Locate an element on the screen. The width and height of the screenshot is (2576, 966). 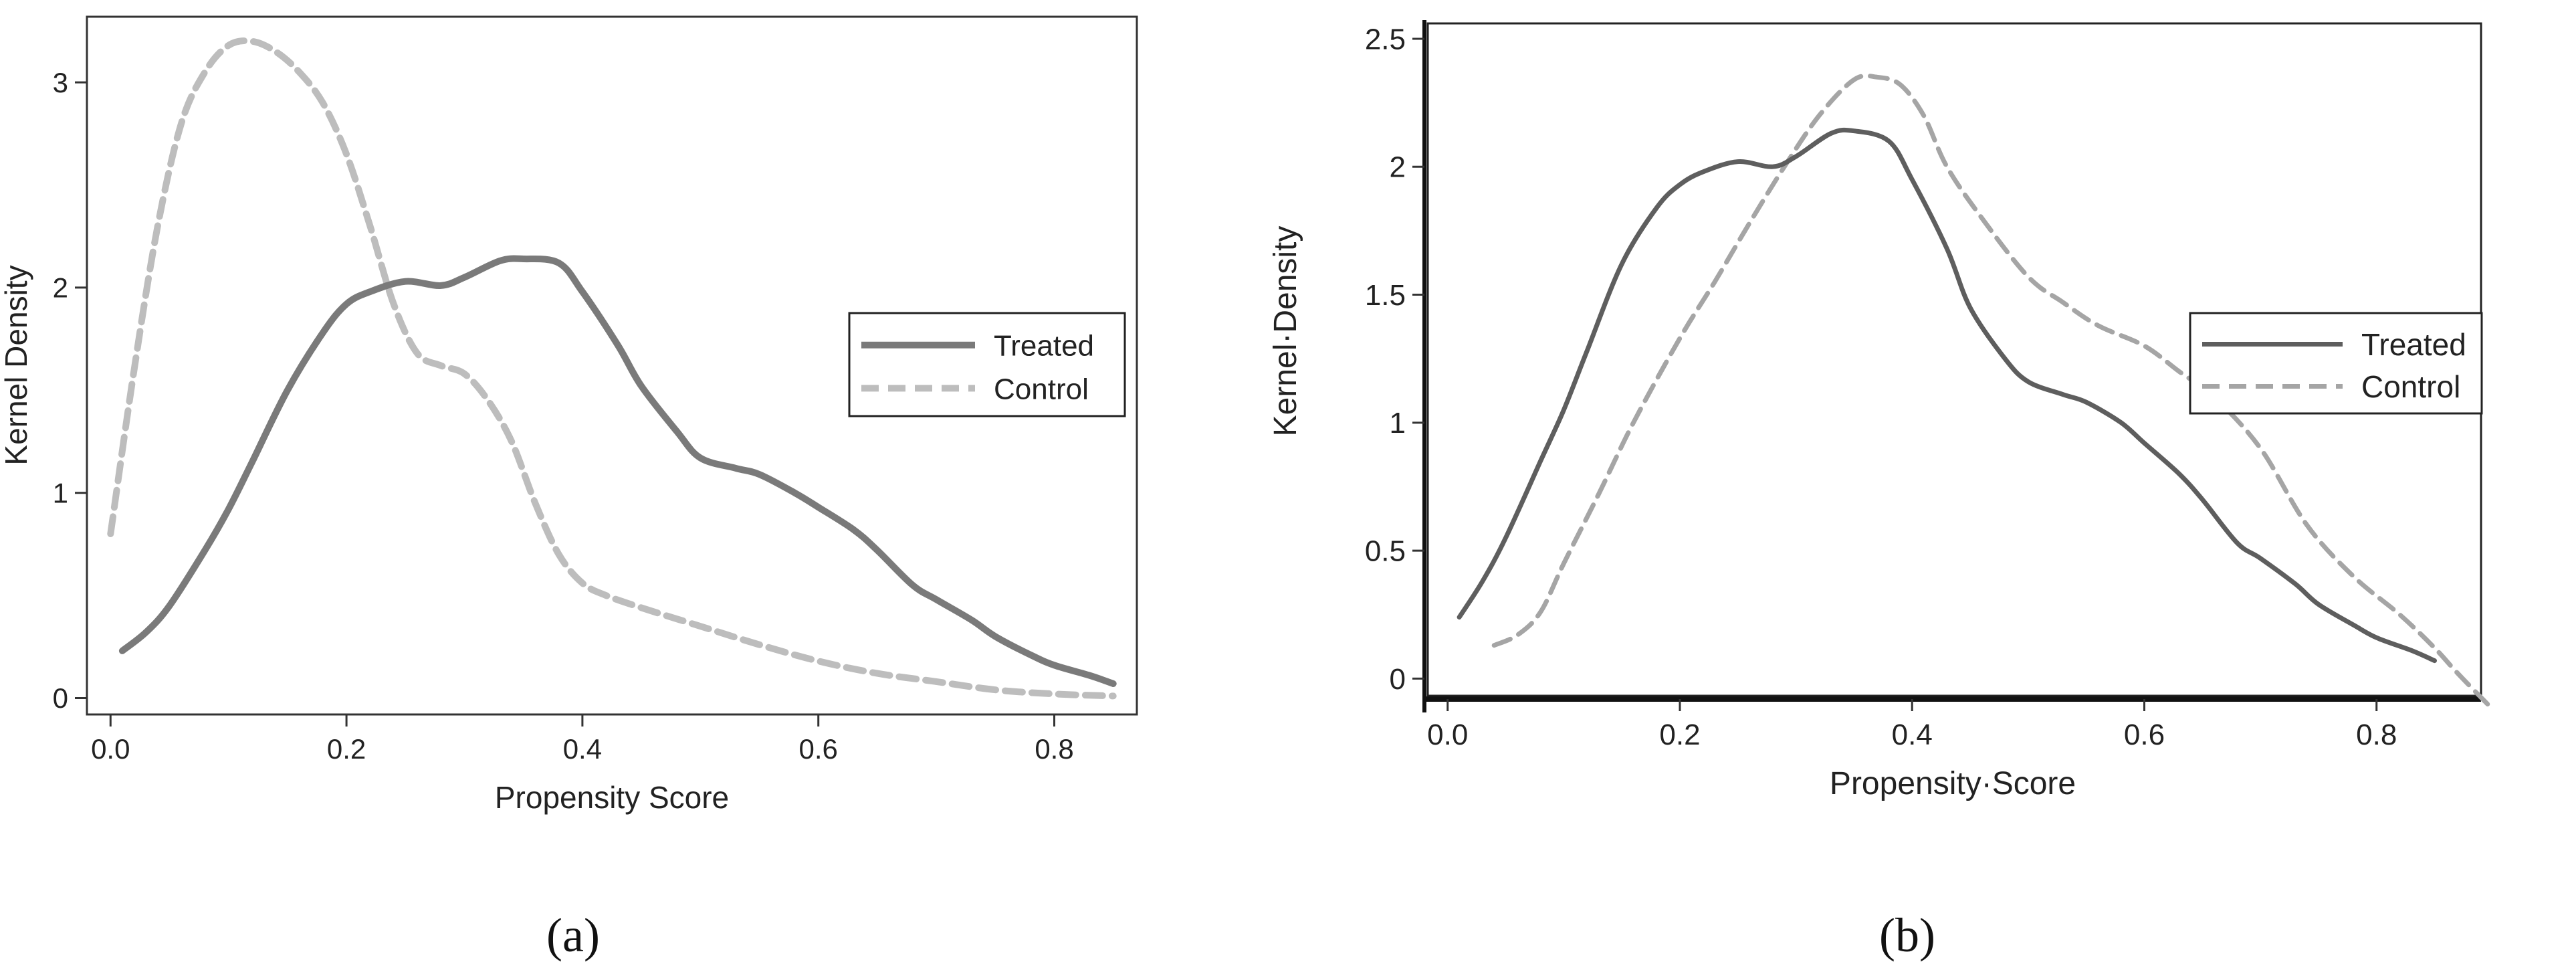
x-axis-label: Propensity Score is located at coordinates (612, 797).